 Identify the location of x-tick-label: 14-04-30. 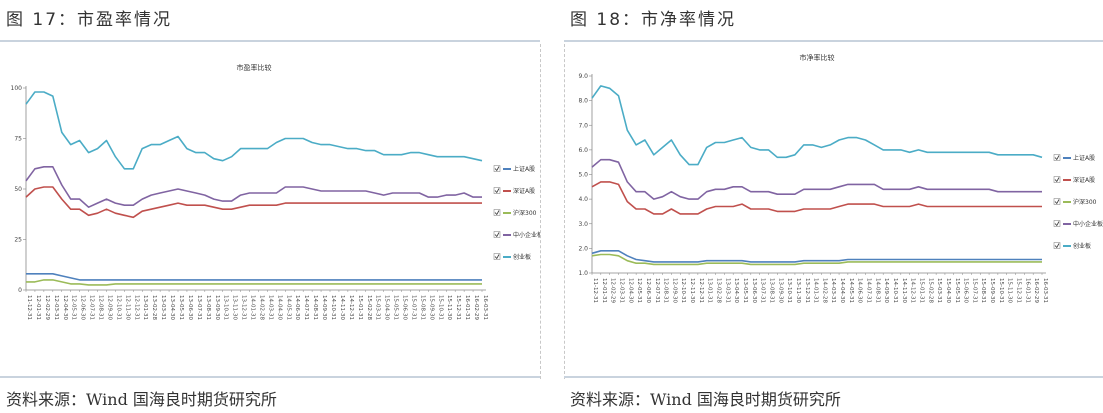
(279, 307).